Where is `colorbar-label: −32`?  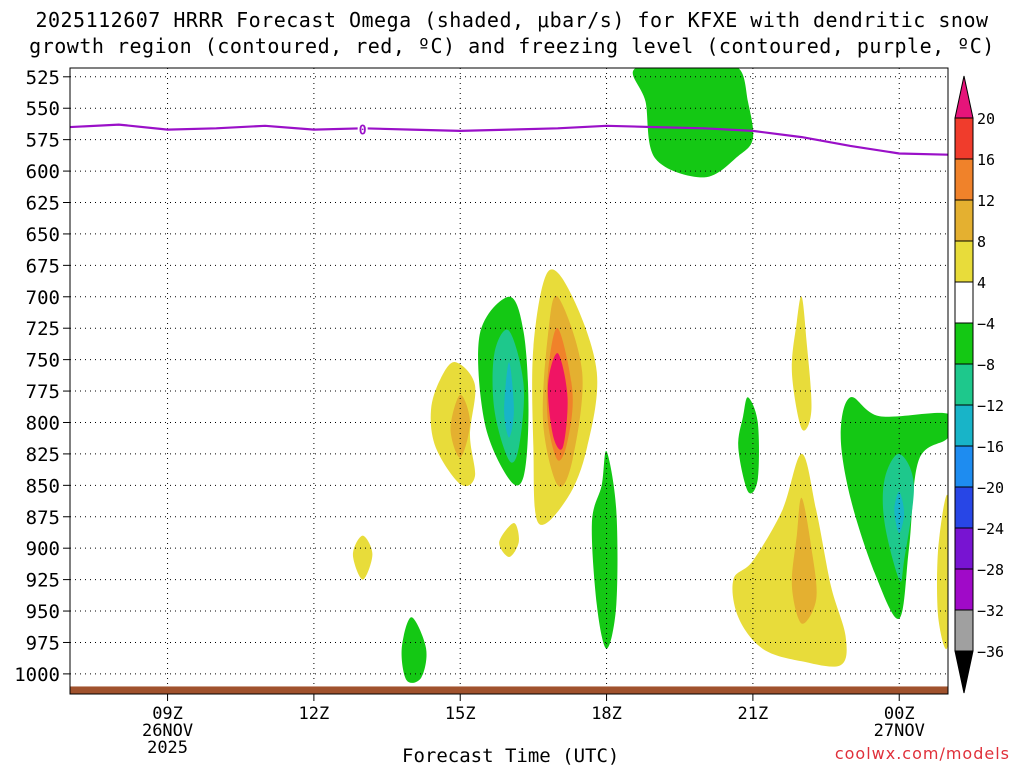
colorbar-label: −32 is located at coordinates (990, 611).